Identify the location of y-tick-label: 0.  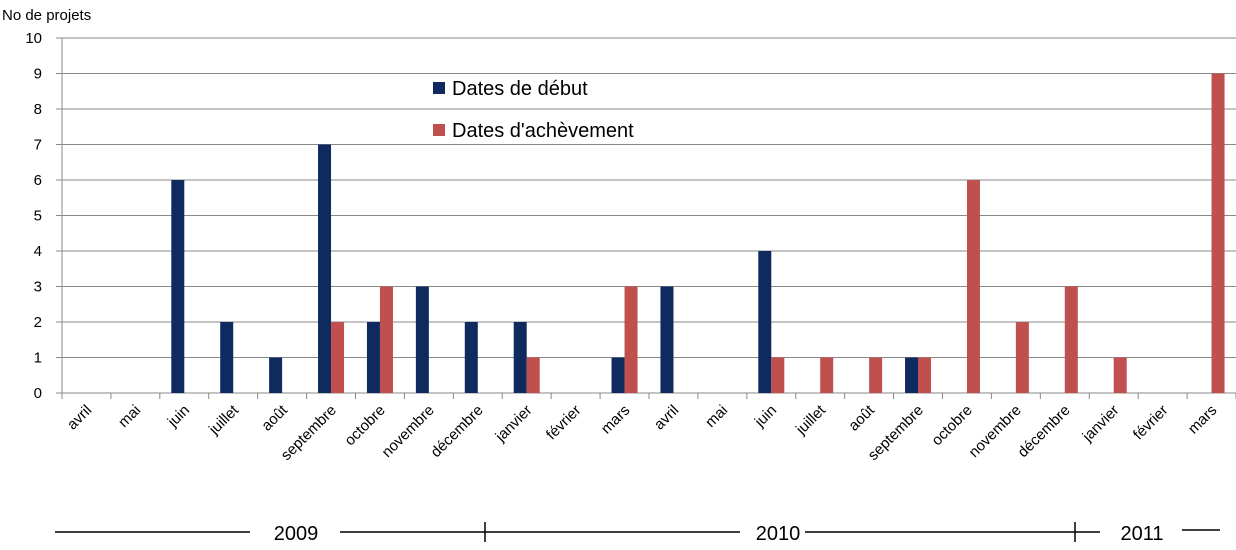
(38, 393).